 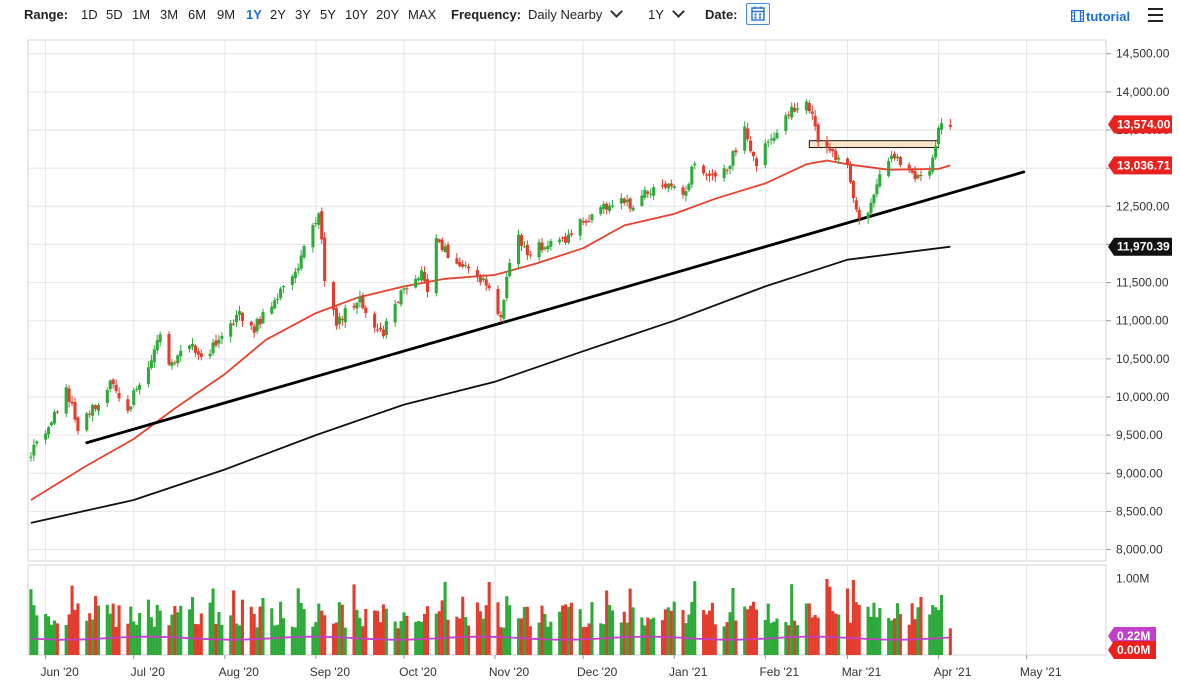 I want to click on range-button-1y: 1Y, so click(x=254, y=14).